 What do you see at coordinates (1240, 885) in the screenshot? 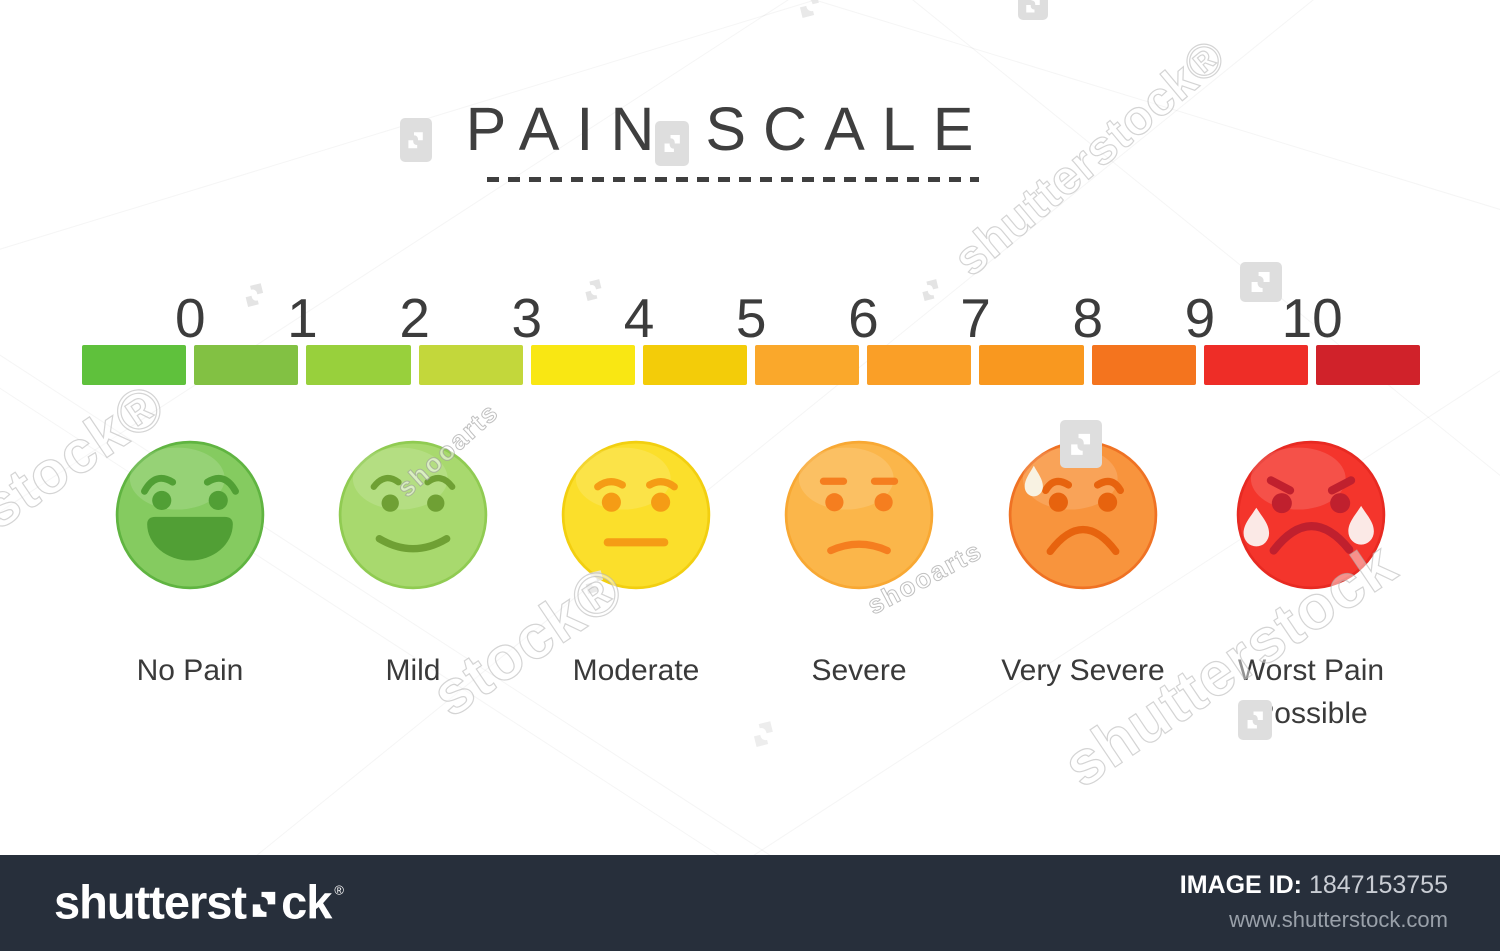
I see `image-id-label: IMAGE ID:` at bounding box center [1240, 885].